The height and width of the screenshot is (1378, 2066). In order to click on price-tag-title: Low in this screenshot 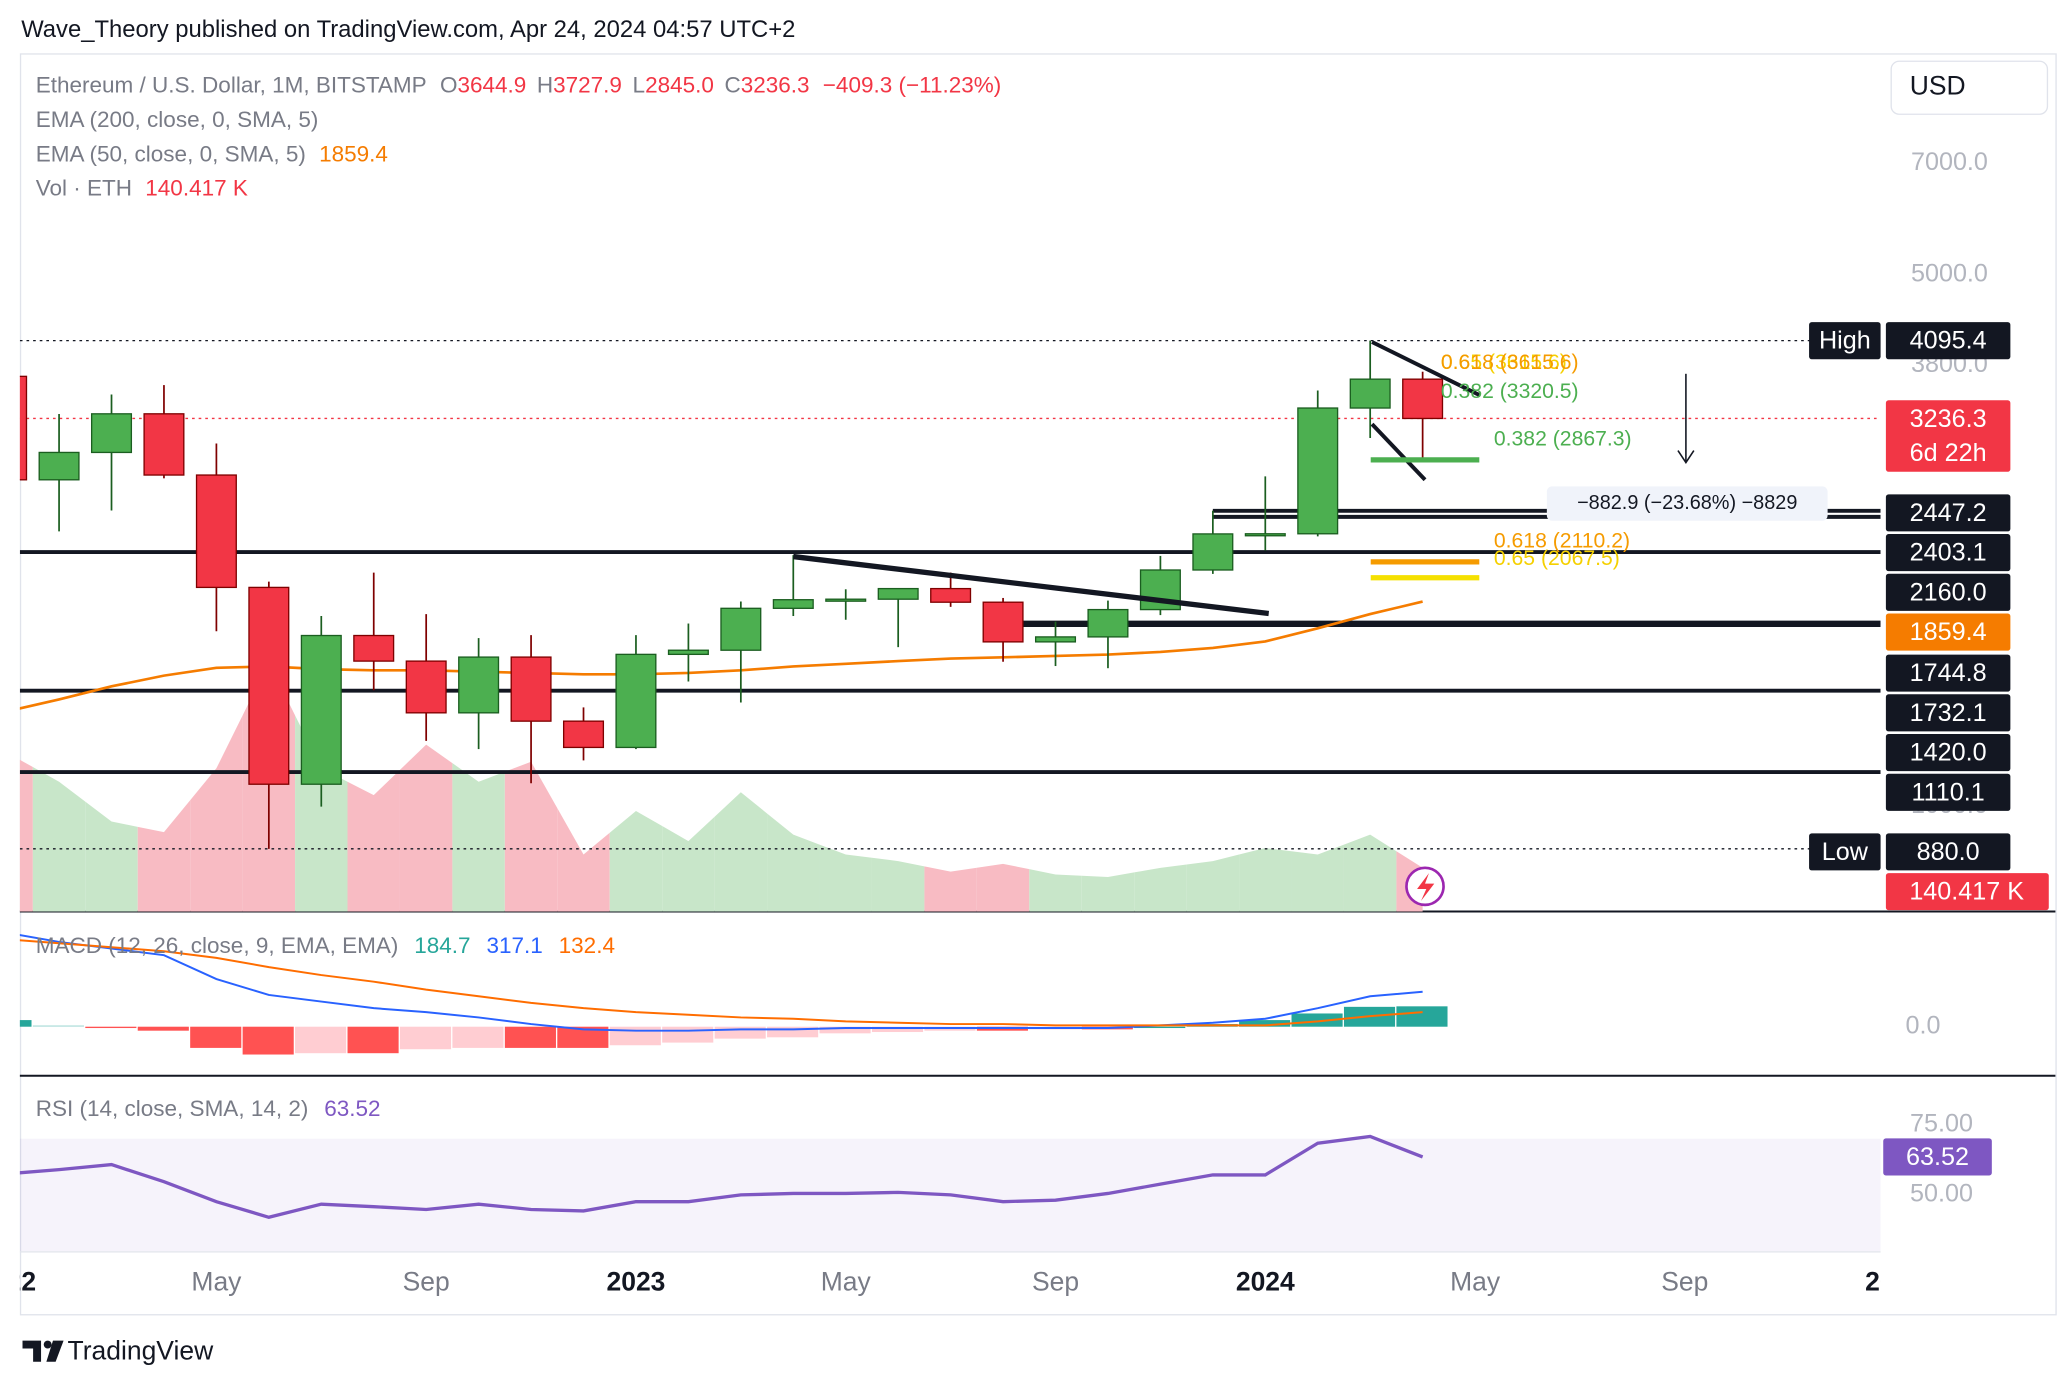, I will do `click(1845, 852)`.